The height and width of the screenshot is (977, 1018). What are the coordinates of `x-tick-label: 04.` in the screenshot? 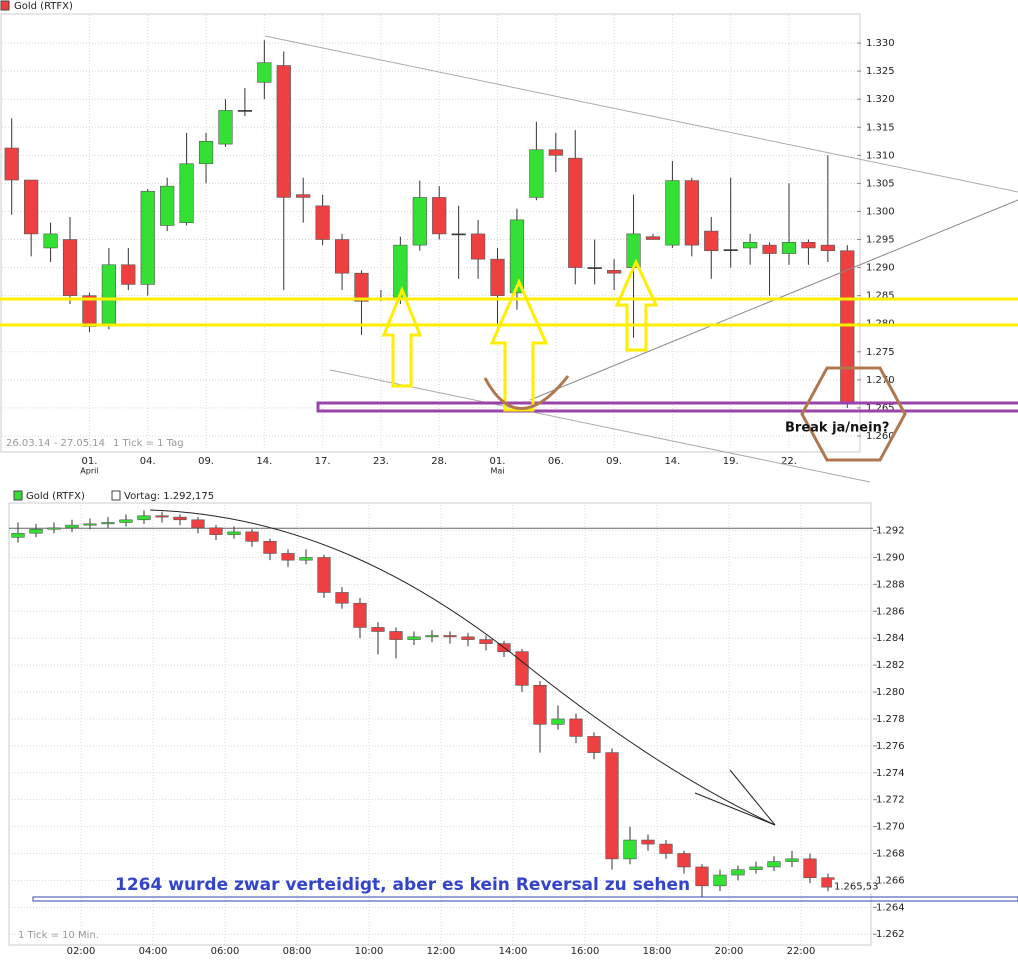 It's located at (148, 461).